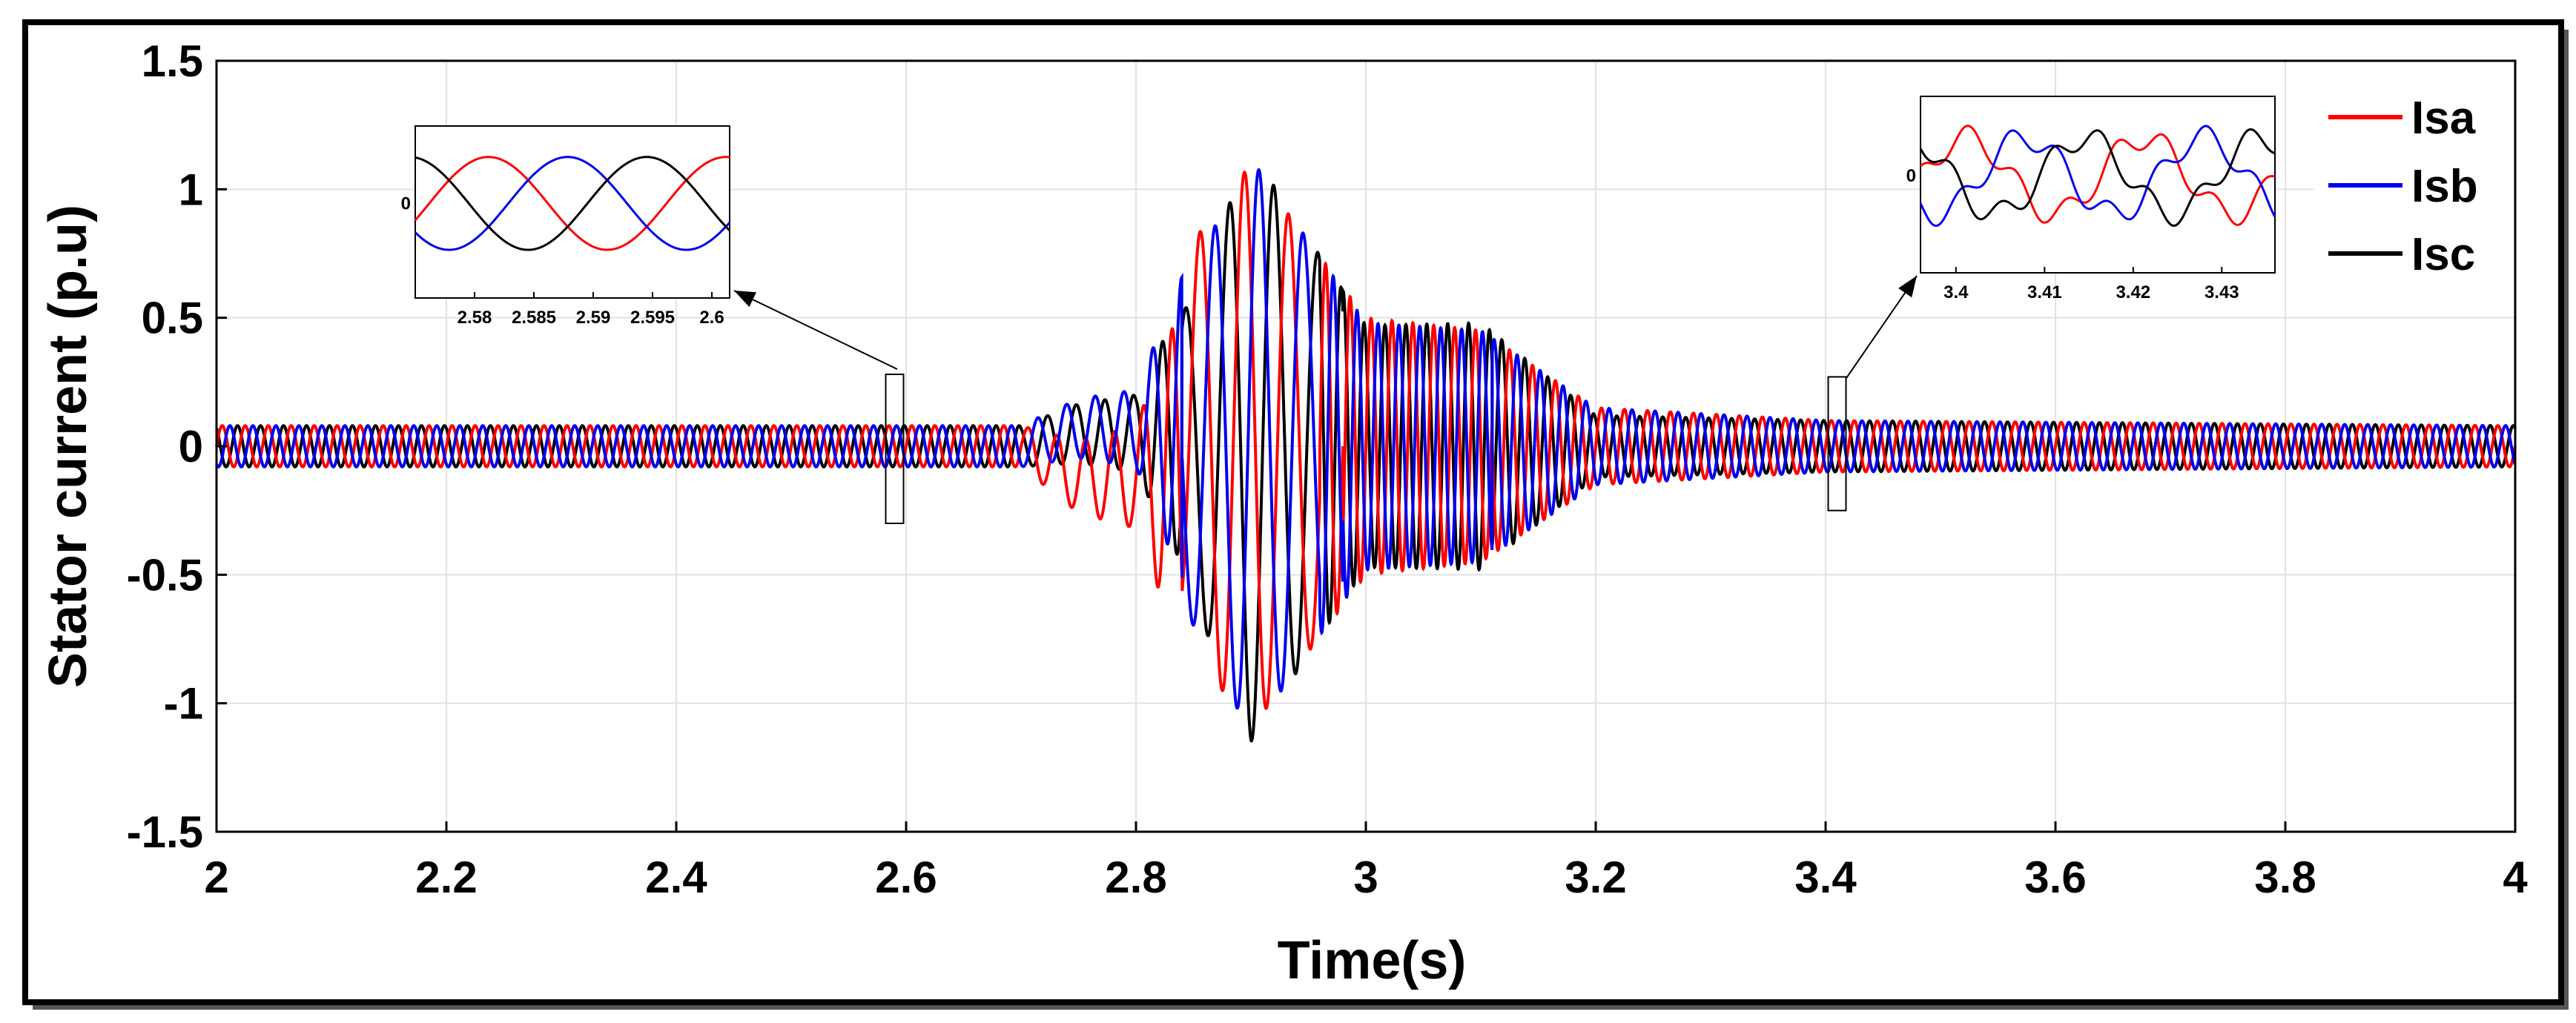 This screenshot has width=2576, height=1023. What do you see at coordinates (906, 878) in the screenshot?
I see `x-tick-label: 2.6` at bounding box center [906, 878].